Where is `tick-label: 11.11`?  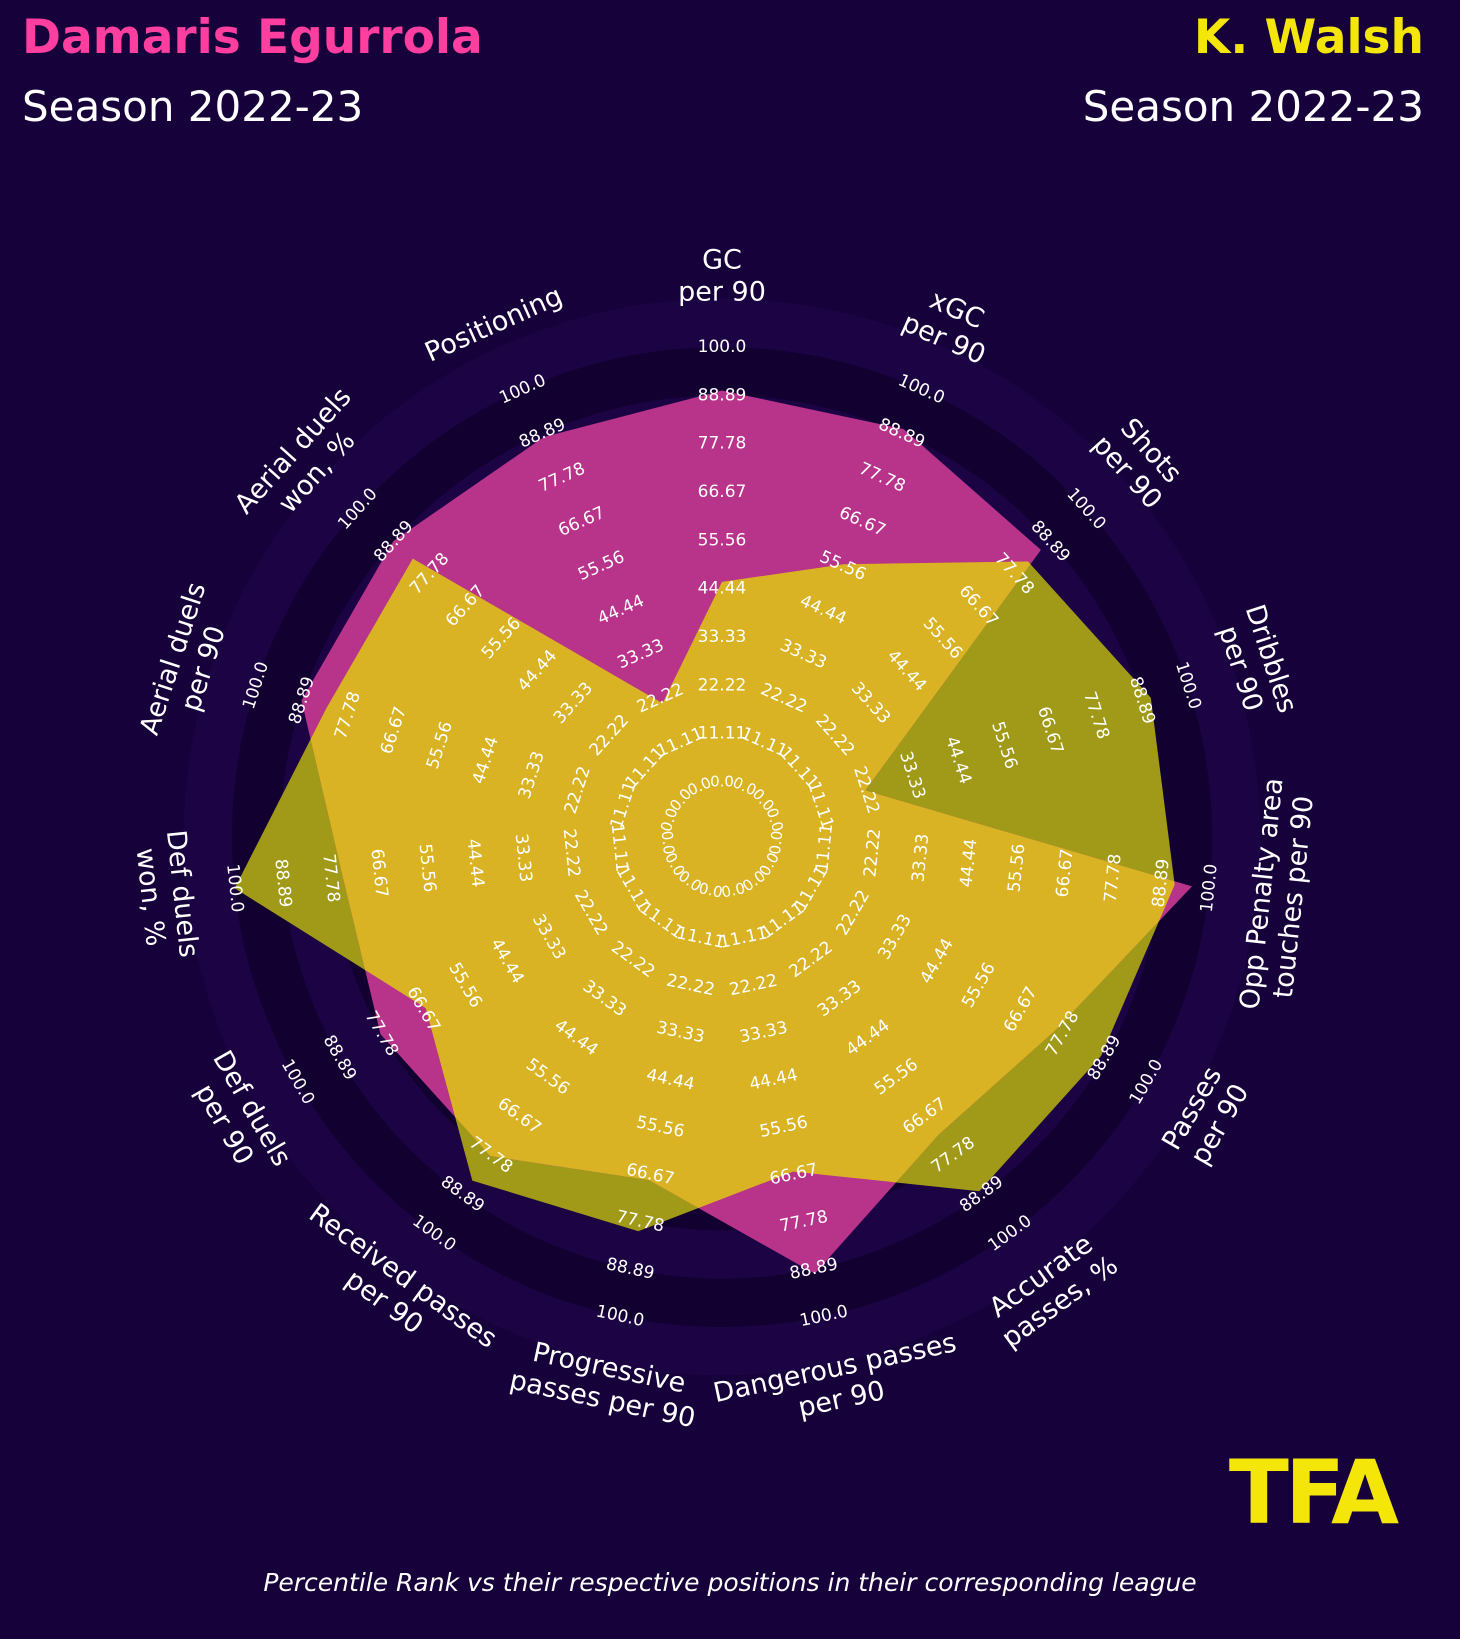 tick-label: 11.11 is located at coordinates (722, 734).